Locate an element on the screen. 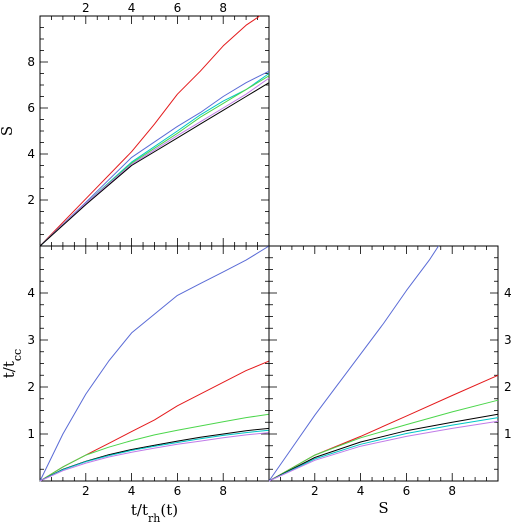 The width and height of the screenshot is (520, 522). top-left-xtick-label: 8 is located at coordinates (223, 8).